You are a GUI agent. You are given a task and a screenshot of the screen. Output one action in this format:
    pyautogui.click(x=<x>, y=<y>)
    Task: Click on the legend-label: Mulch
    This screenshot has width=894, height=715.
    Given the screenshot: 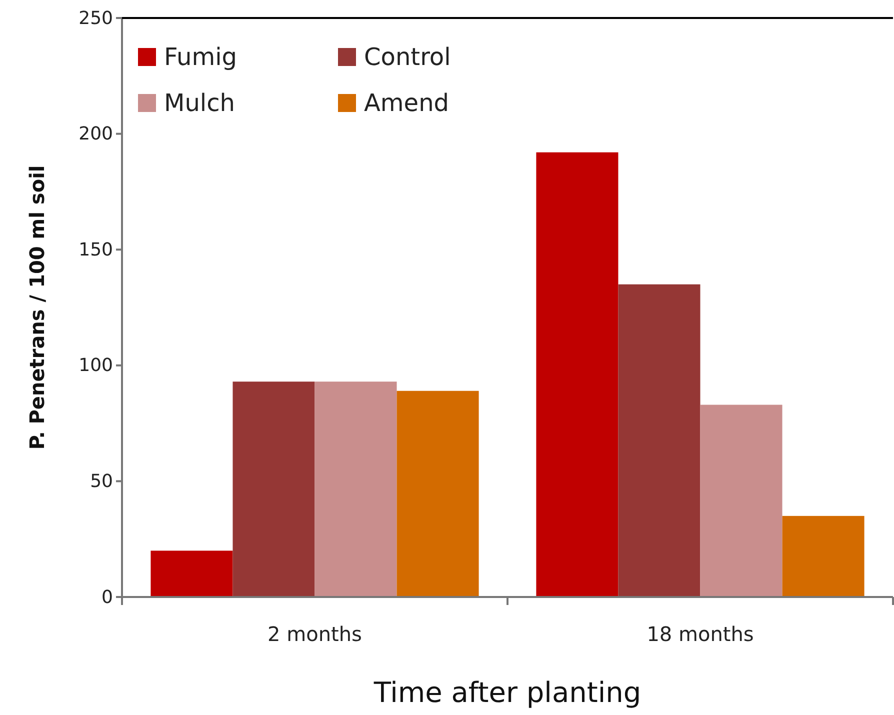 What is the action you would take?
    pyautogui.click(x=199, y=103)
    